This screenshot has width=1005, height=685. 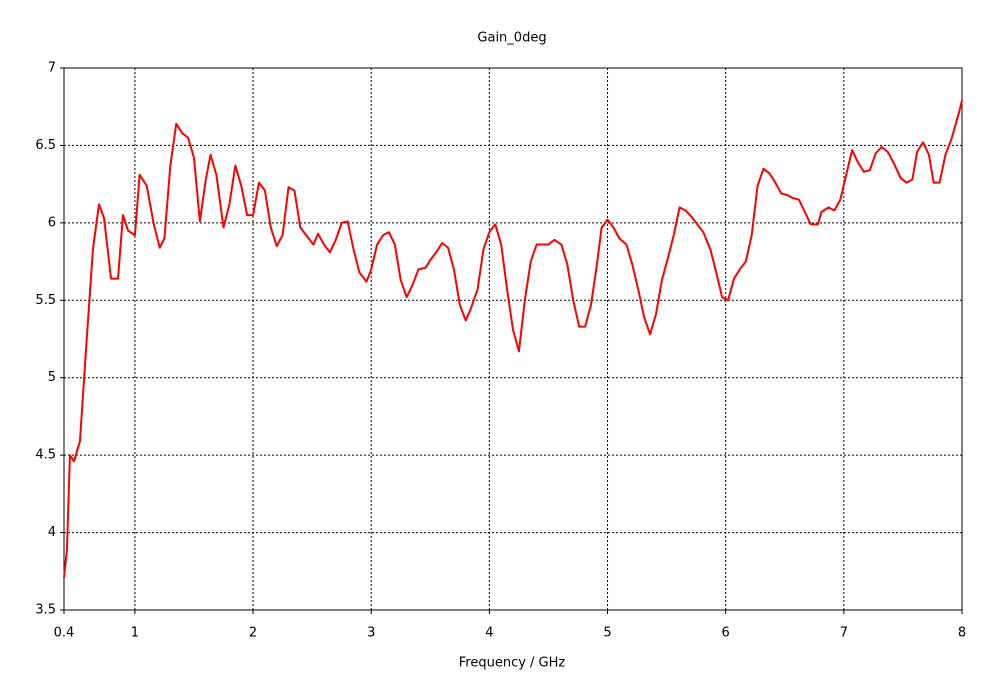 I want to click on x-axis-label: Frequency / GHz, so click(x=512, y=663).